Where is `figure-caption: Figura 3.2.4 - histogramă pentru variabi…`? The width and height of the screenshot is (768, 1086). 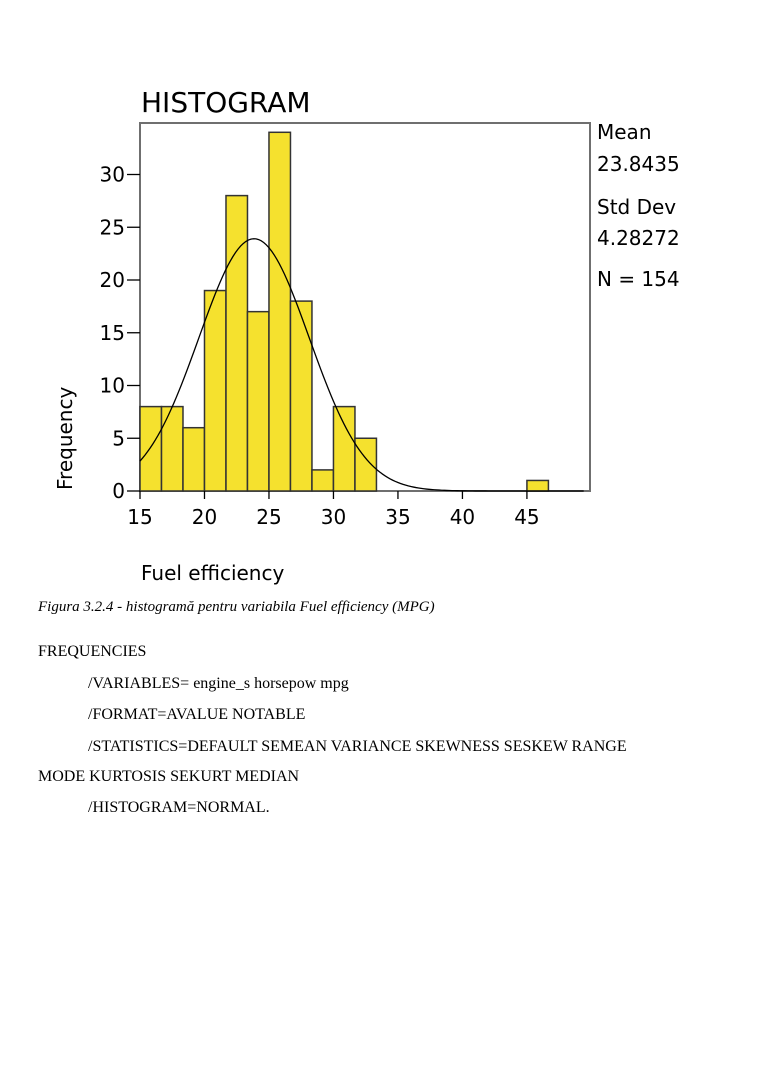
figure-caption: Figura 3.2.4 - histogramă pentru variabi… is located at coordinates (236, 607).